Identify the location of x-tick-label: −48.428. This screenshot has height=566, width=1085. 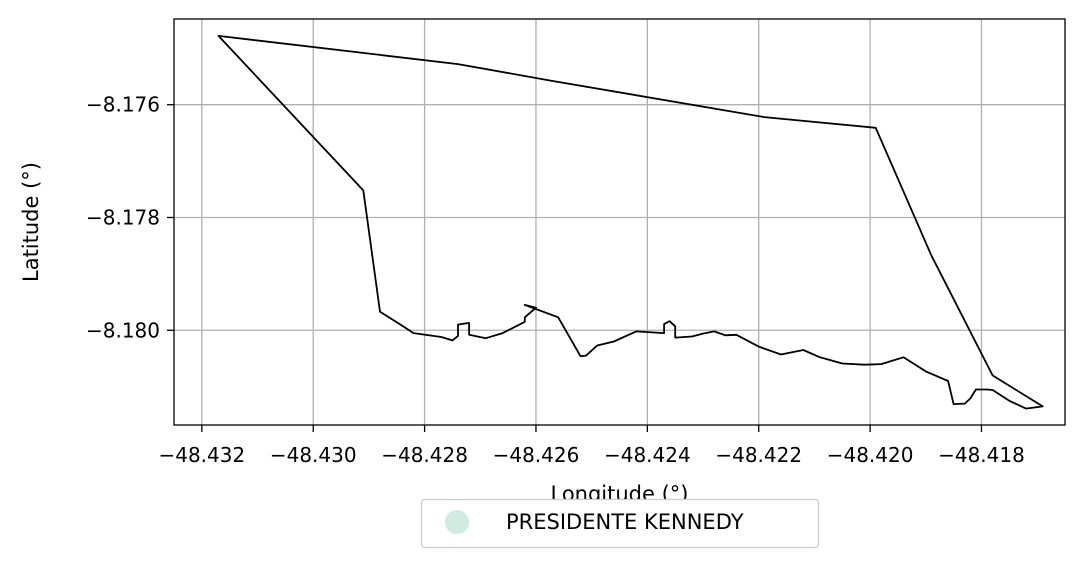
(424, 455).